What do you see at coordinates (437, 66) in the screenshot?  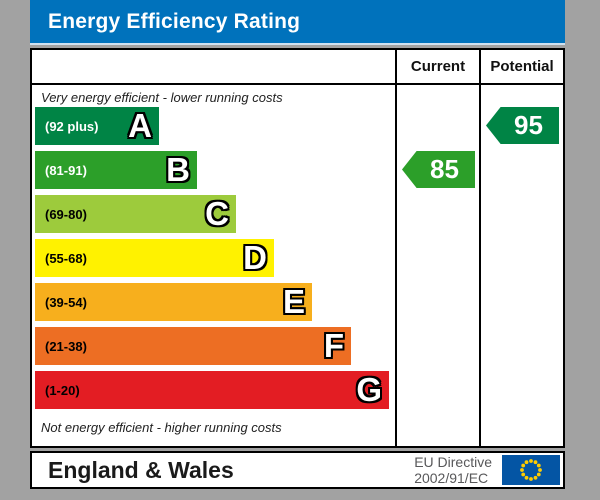 I see `column-header-current: Current` at bounding box center [437, 66].